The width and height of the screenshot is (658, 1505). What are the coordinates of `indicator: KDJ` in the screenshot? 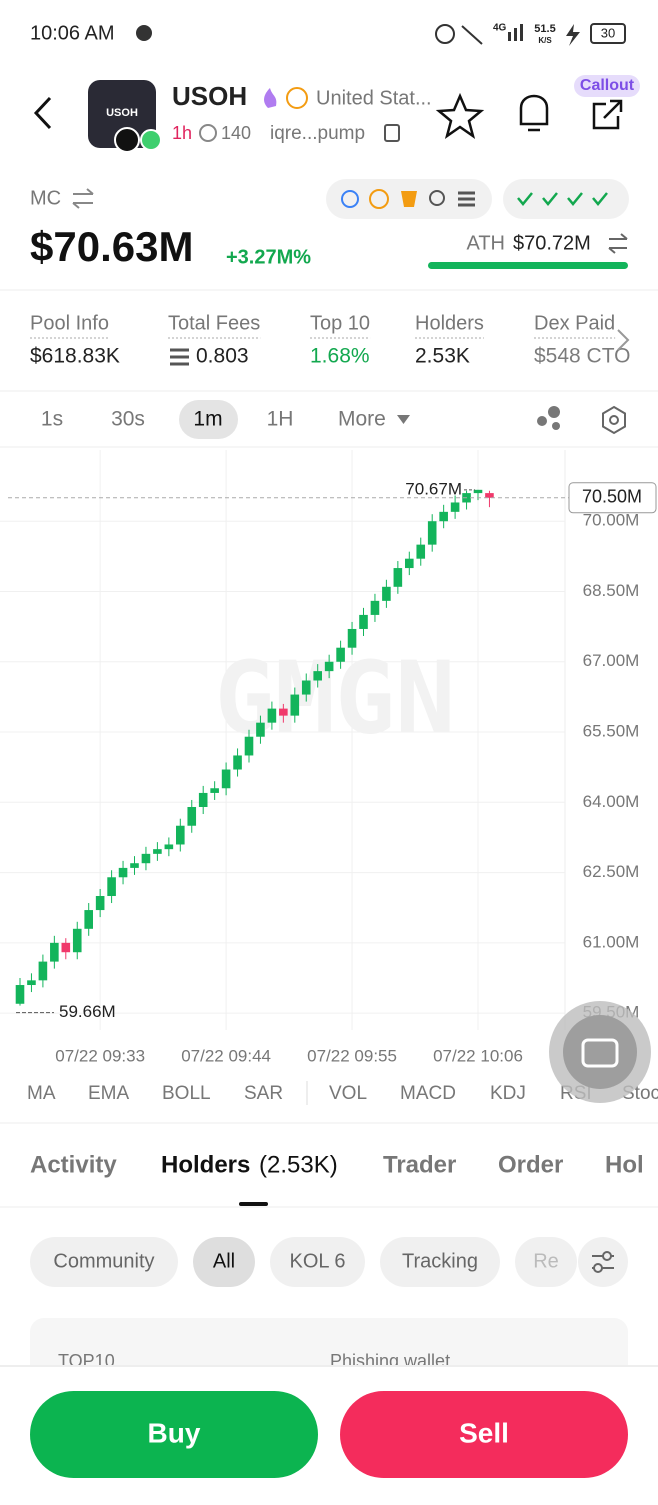 It's located at (508, 1093).